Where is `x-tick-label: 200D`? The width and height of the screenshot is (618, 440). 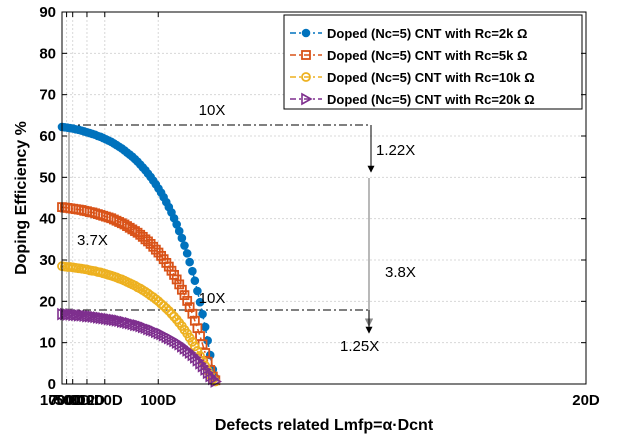
x-tick-label: 200D is located at coordinates (105, 400).